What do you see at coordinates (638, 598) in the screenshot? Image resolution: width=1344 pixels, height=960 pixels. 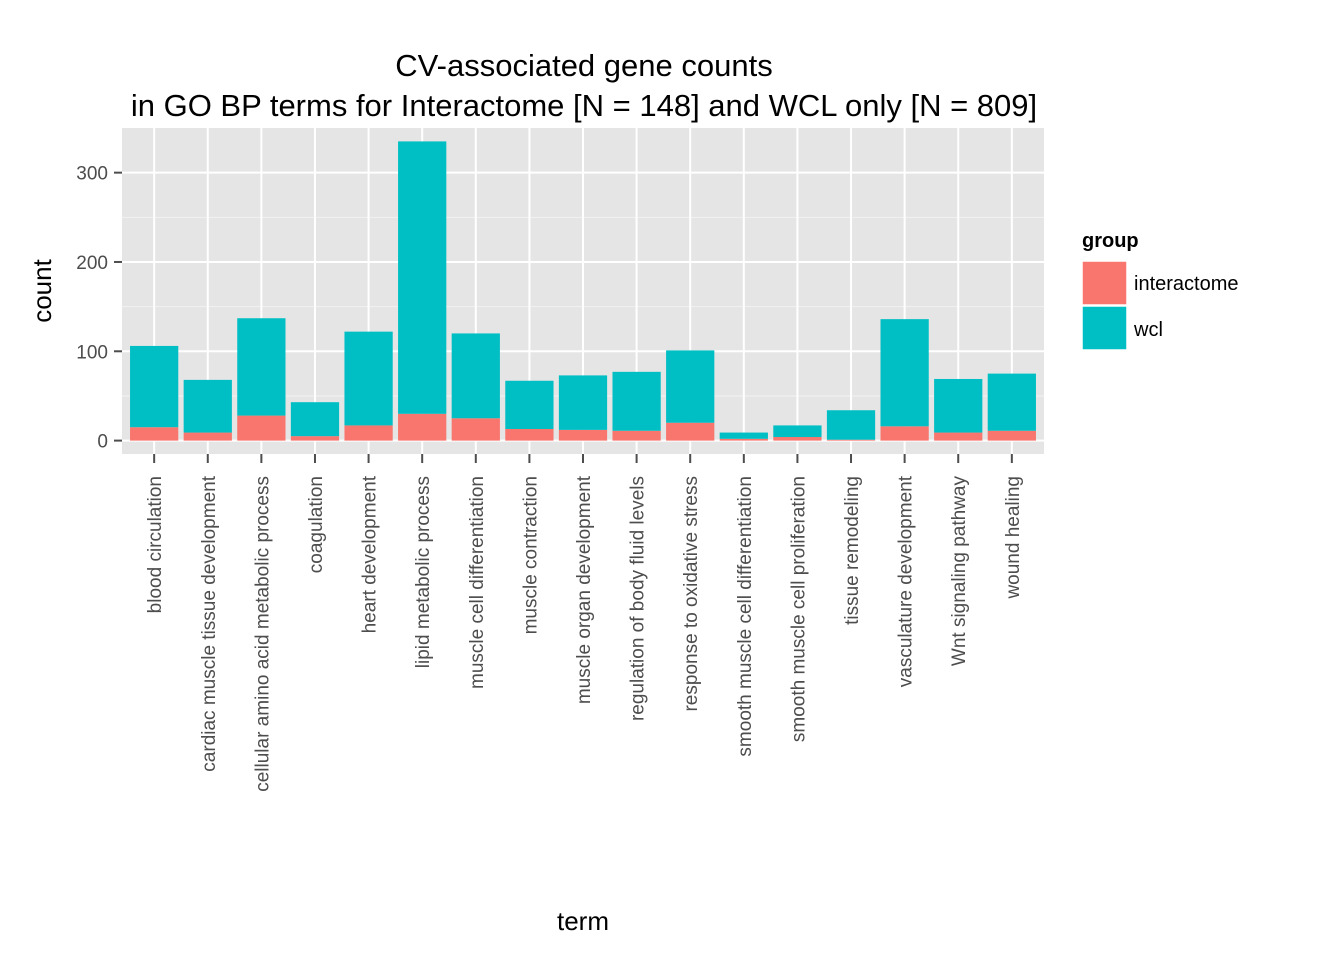 I see `x-tick-label: regulation of body fluid levels` at bounding box center [638, 598].